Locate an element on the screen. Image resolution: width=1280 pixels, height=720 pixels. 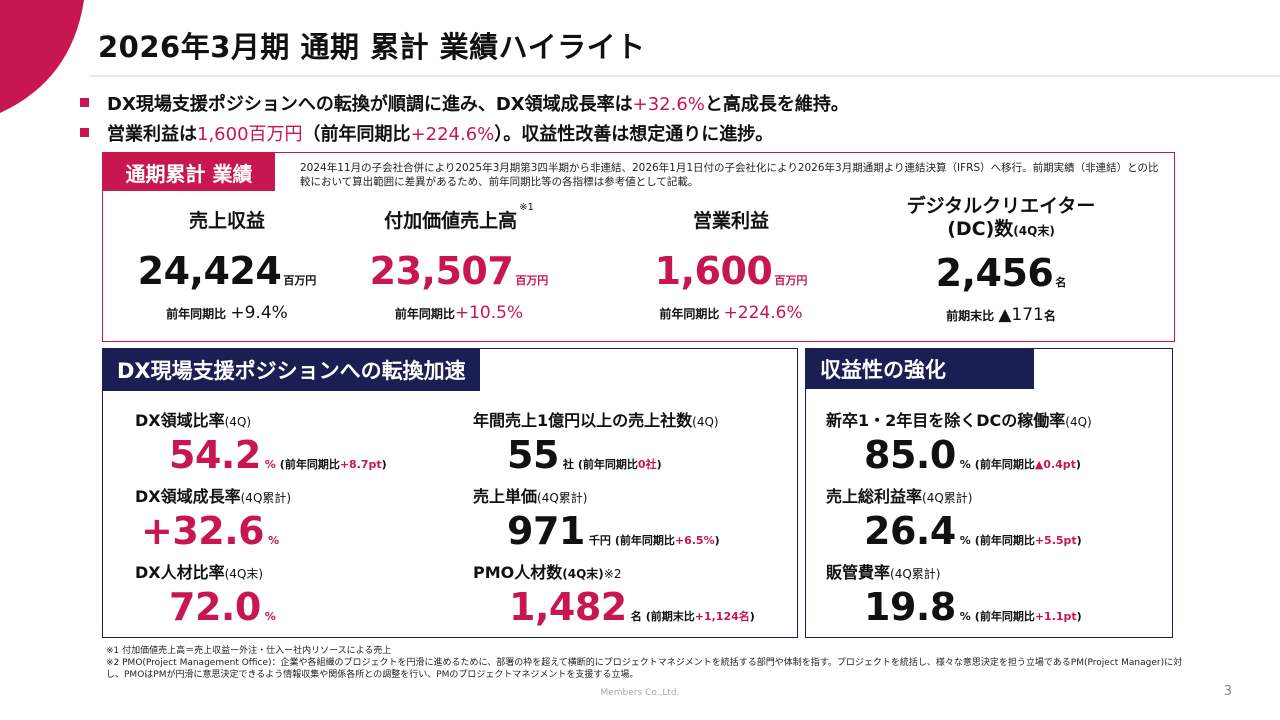
metric-dx-ratio: DX領域比率(4Q) 54.2% (前年同期比+8.7pt) is located at coordinates (261, 444).